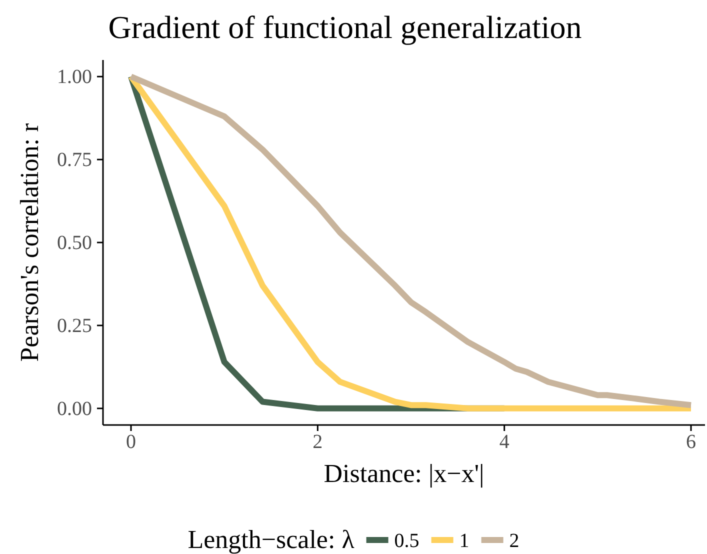 Image resolution: width=707 pixels, height=554 pixels. I want to click on y-tick-label: 1.00, so click(74, 77).